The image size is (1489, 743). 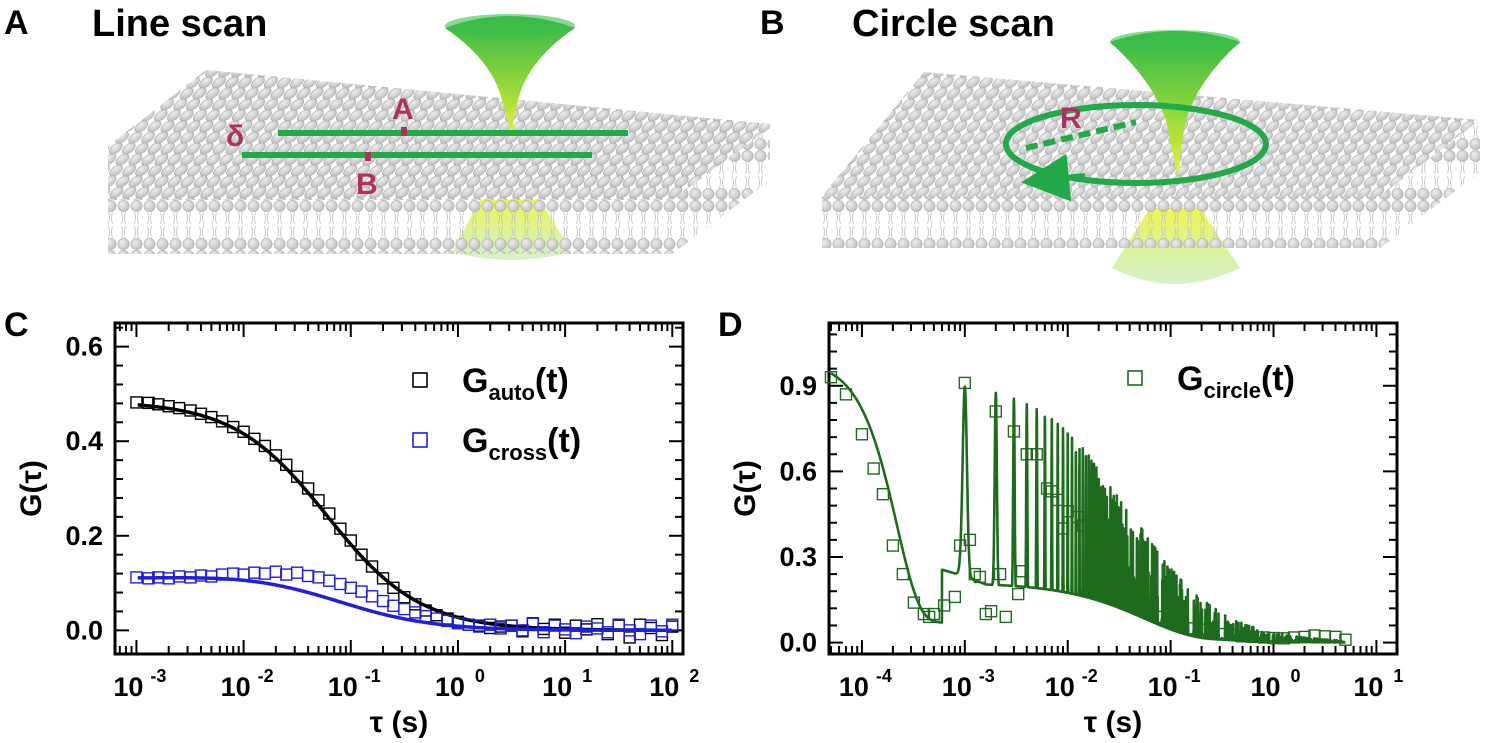 What do you see at coordinates (1071, 118) in the screenshot?
I see `label-radius: R` at bounding box center [1071, 118].